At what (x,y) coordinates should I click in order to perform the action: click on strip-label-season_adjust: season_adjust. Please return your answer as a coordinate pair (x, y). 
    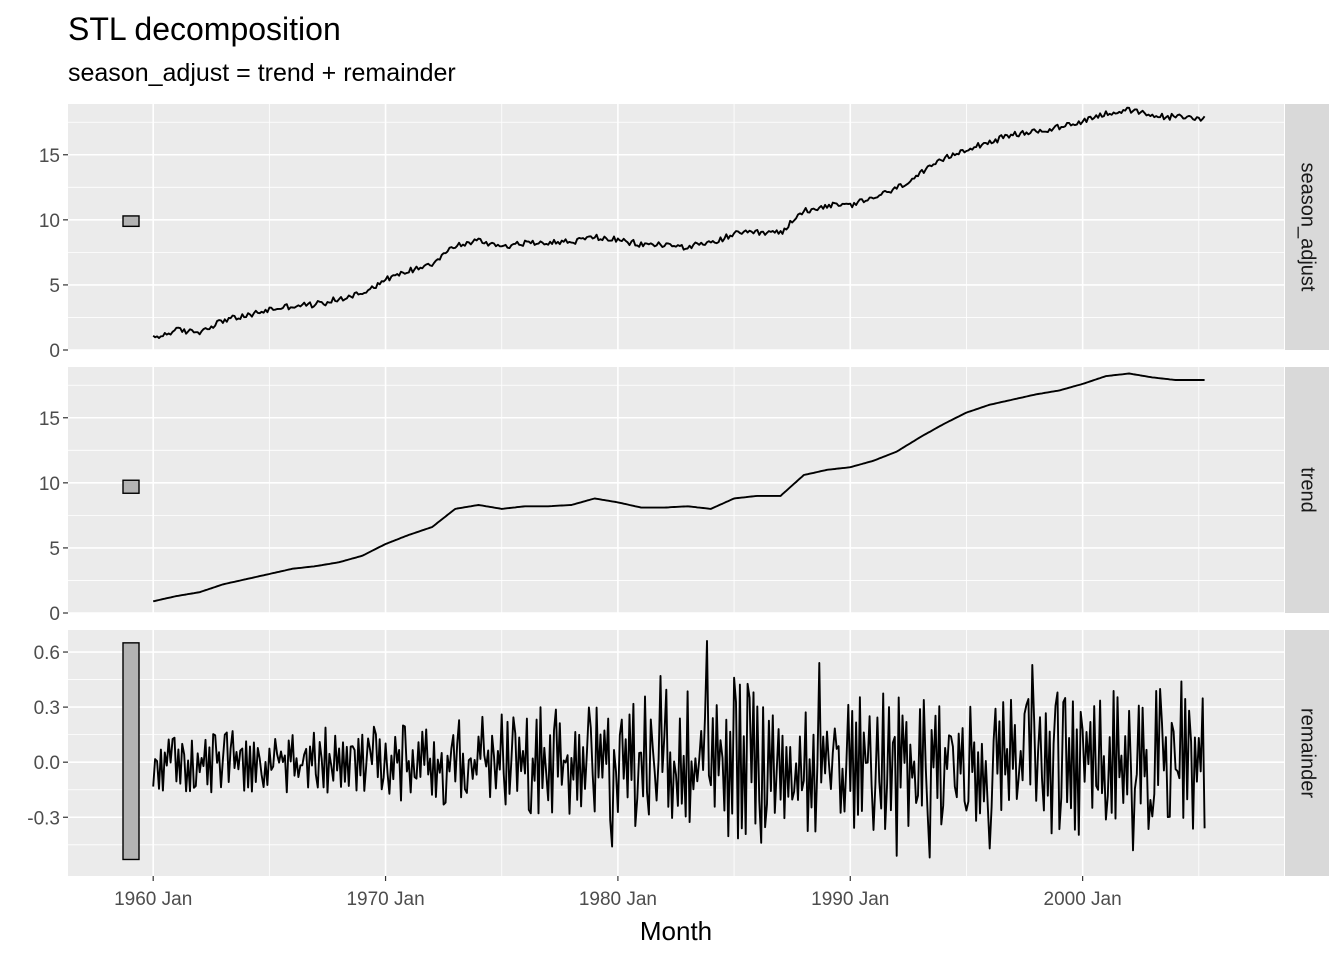
    Looking at the image, I should click on (1308, 227).